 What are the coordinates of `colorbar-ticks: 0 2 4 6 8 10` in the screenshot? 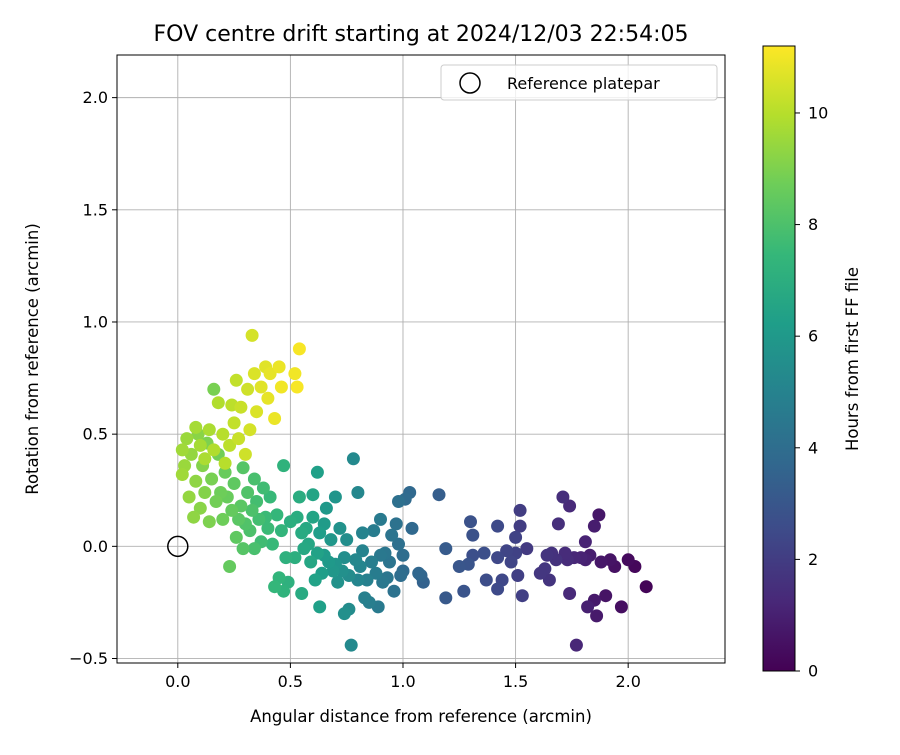 It's located at (811, 392).